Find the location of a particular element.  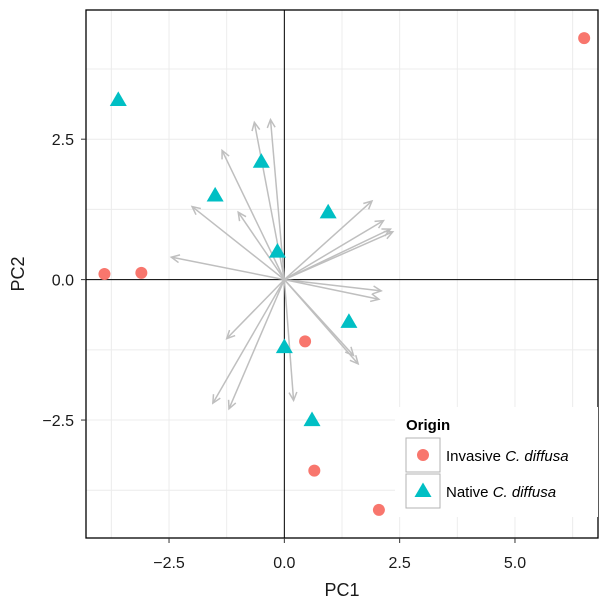

x-axis-title: PC1 is located at coordinates (341, 590).